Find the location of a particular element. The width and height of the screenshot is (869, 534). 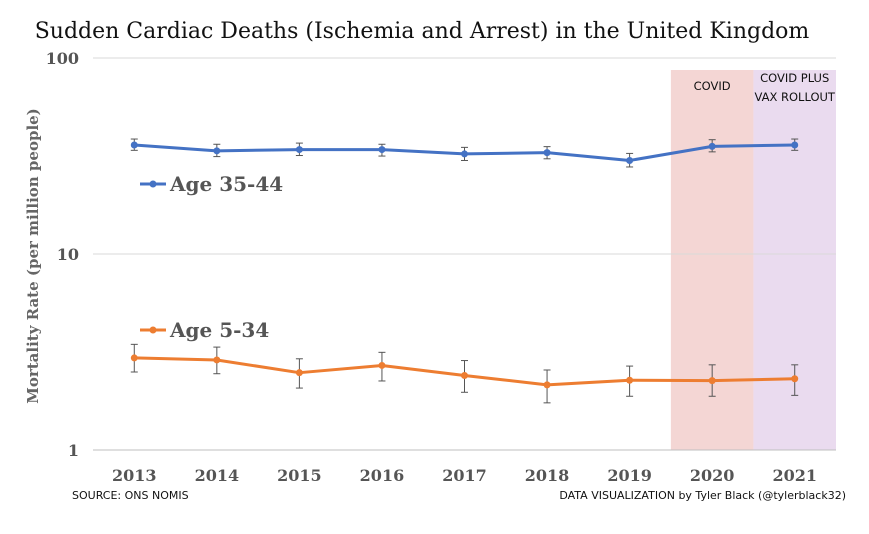

y-tick-1: 1 is located at coordinates (73, 450).